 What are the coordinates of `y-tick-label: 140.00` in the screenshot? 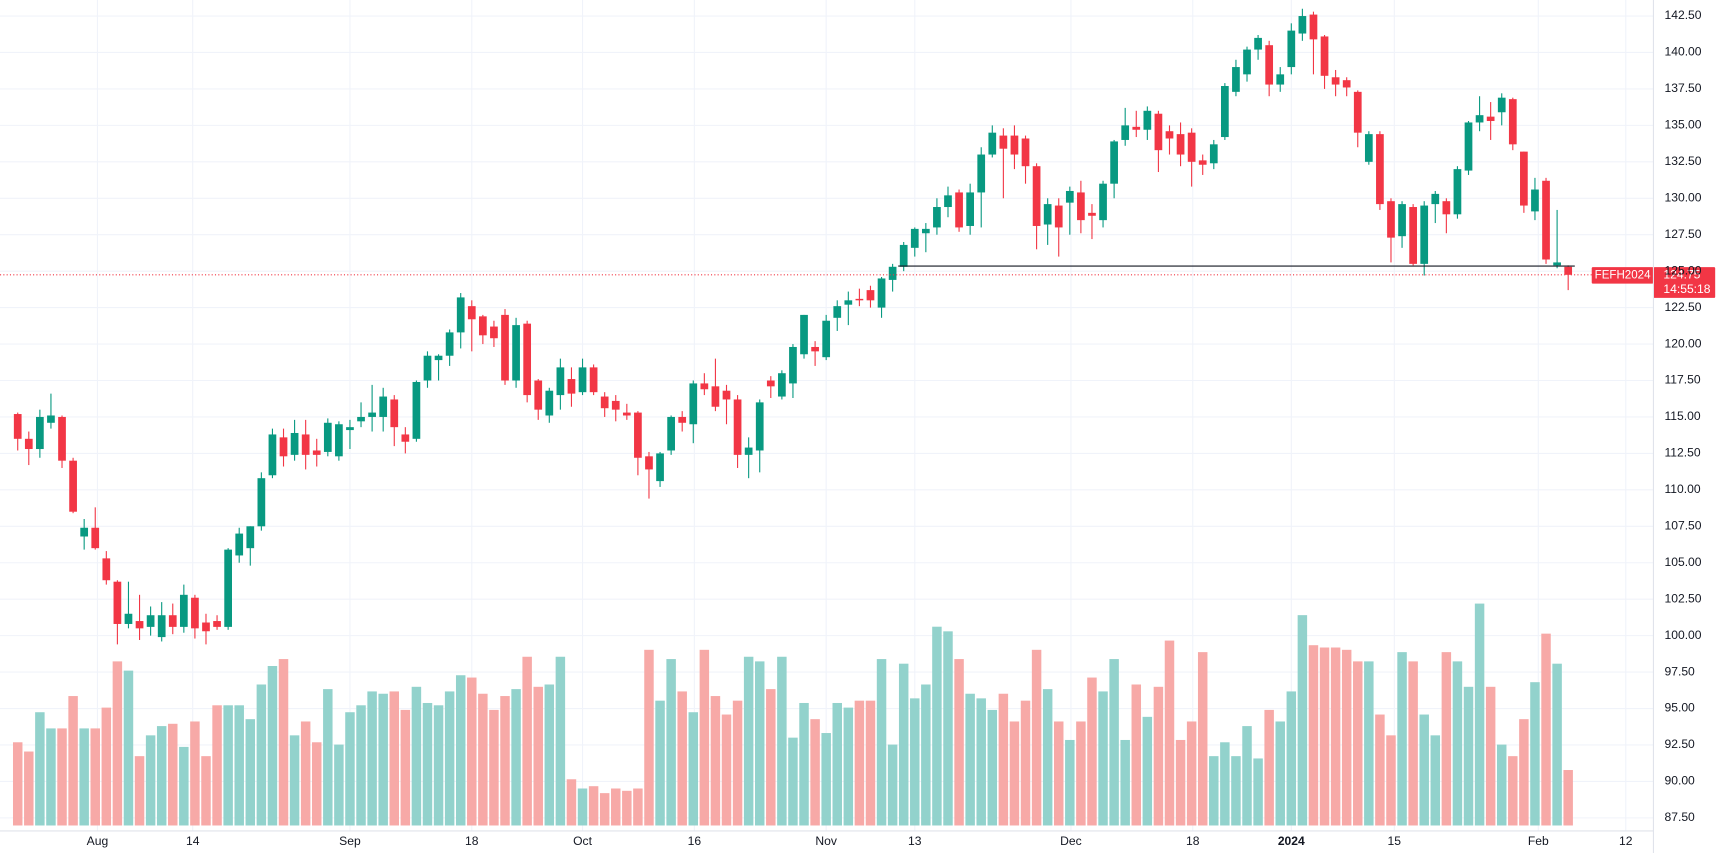 It's located at (1682, 52).